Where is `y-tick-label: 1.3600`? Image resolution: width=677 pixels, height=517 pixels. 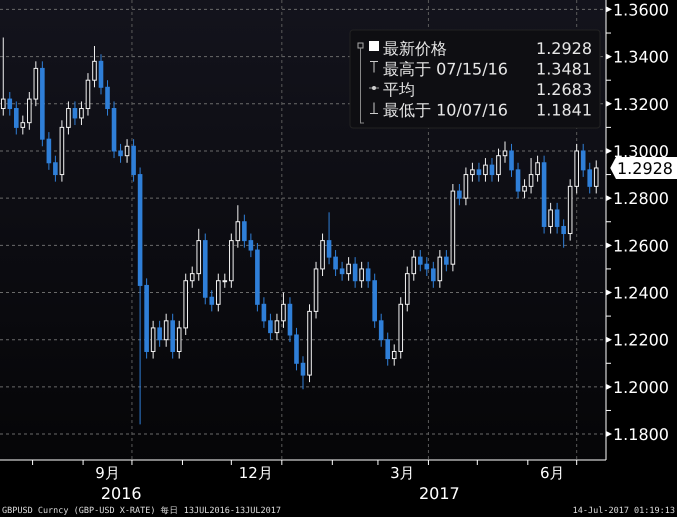
y-tick-label: 1.3600 is located at coordinates (641, 10).